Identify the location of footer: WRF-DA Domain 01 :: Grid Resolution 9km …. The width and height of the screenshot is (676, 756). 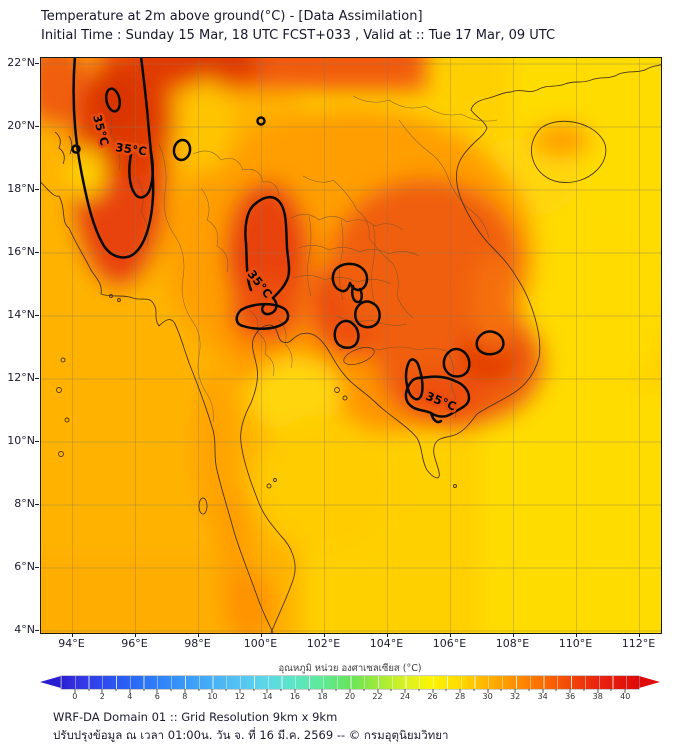
(250, 726).